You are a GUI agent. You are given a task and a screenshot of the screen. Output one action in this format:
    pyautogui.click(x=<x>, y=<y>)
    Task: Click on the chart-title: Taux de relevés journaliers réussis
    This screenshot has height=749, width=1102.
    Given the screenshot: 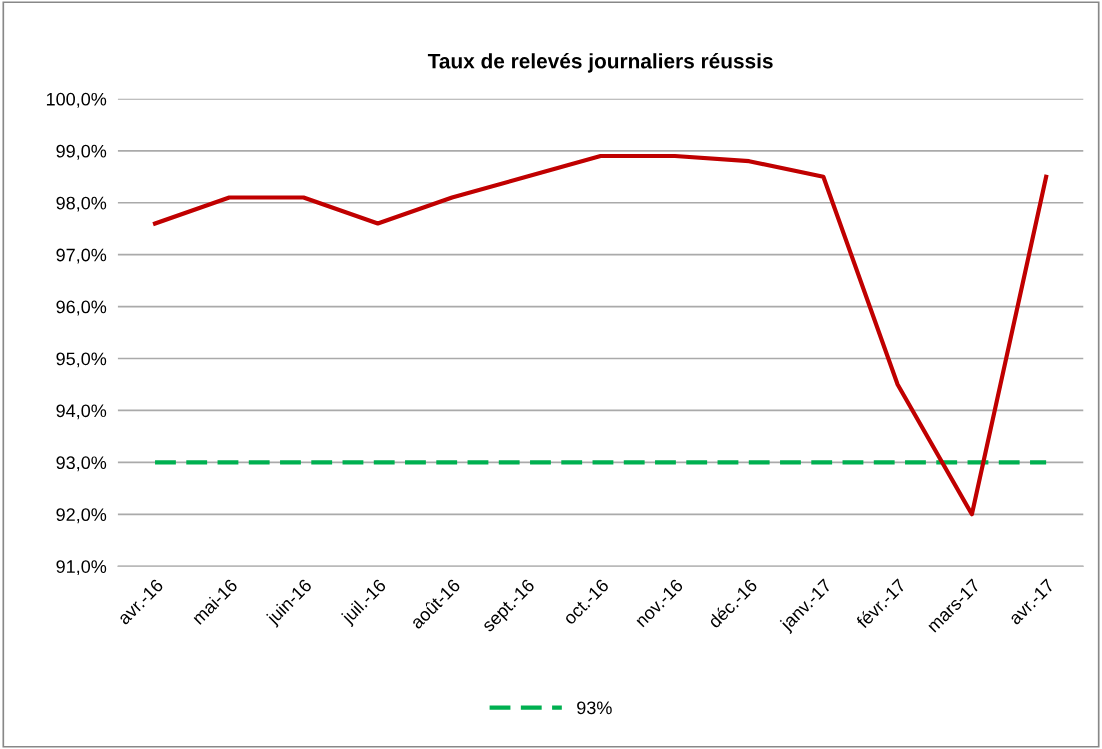 What is the action you would take?
    pyautogui.click(x=600, y=63)
    